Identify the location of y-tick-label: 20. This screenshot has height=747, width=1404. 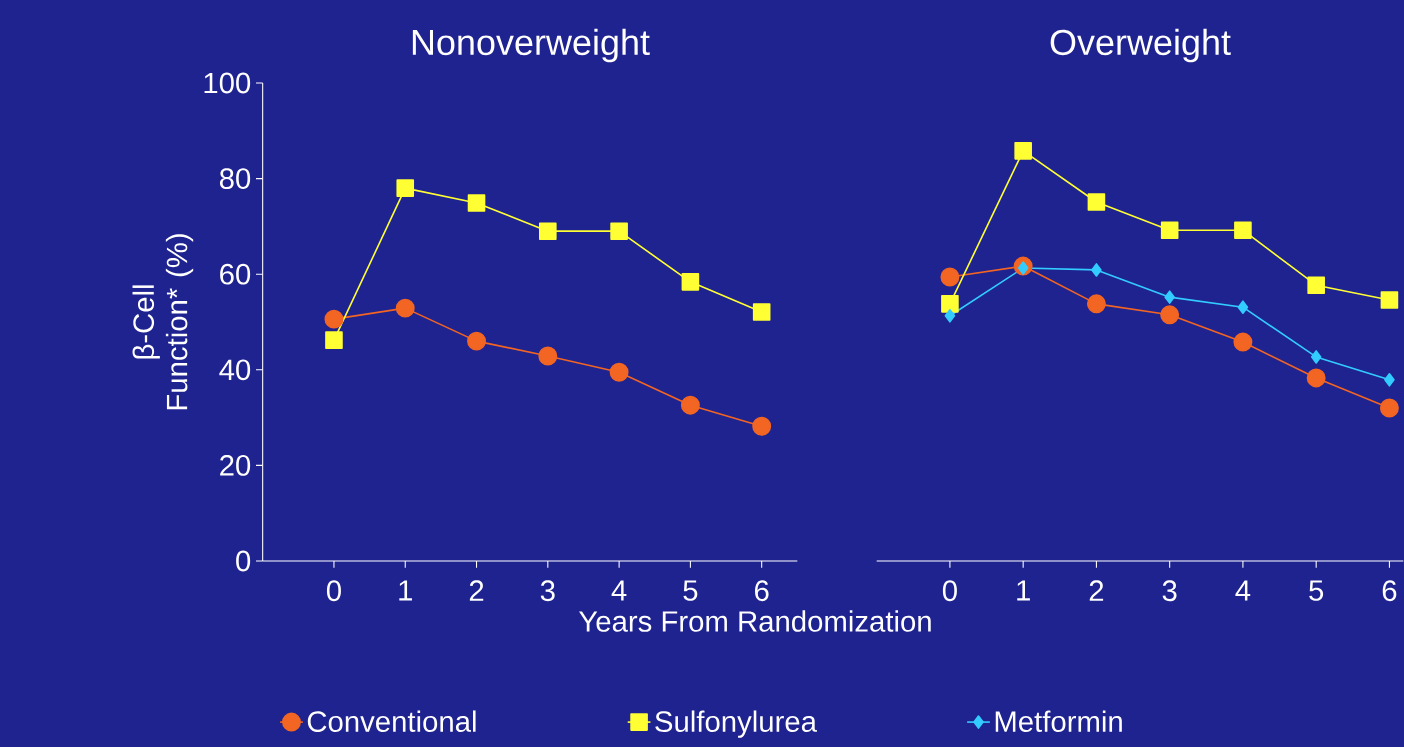
(235, 465).